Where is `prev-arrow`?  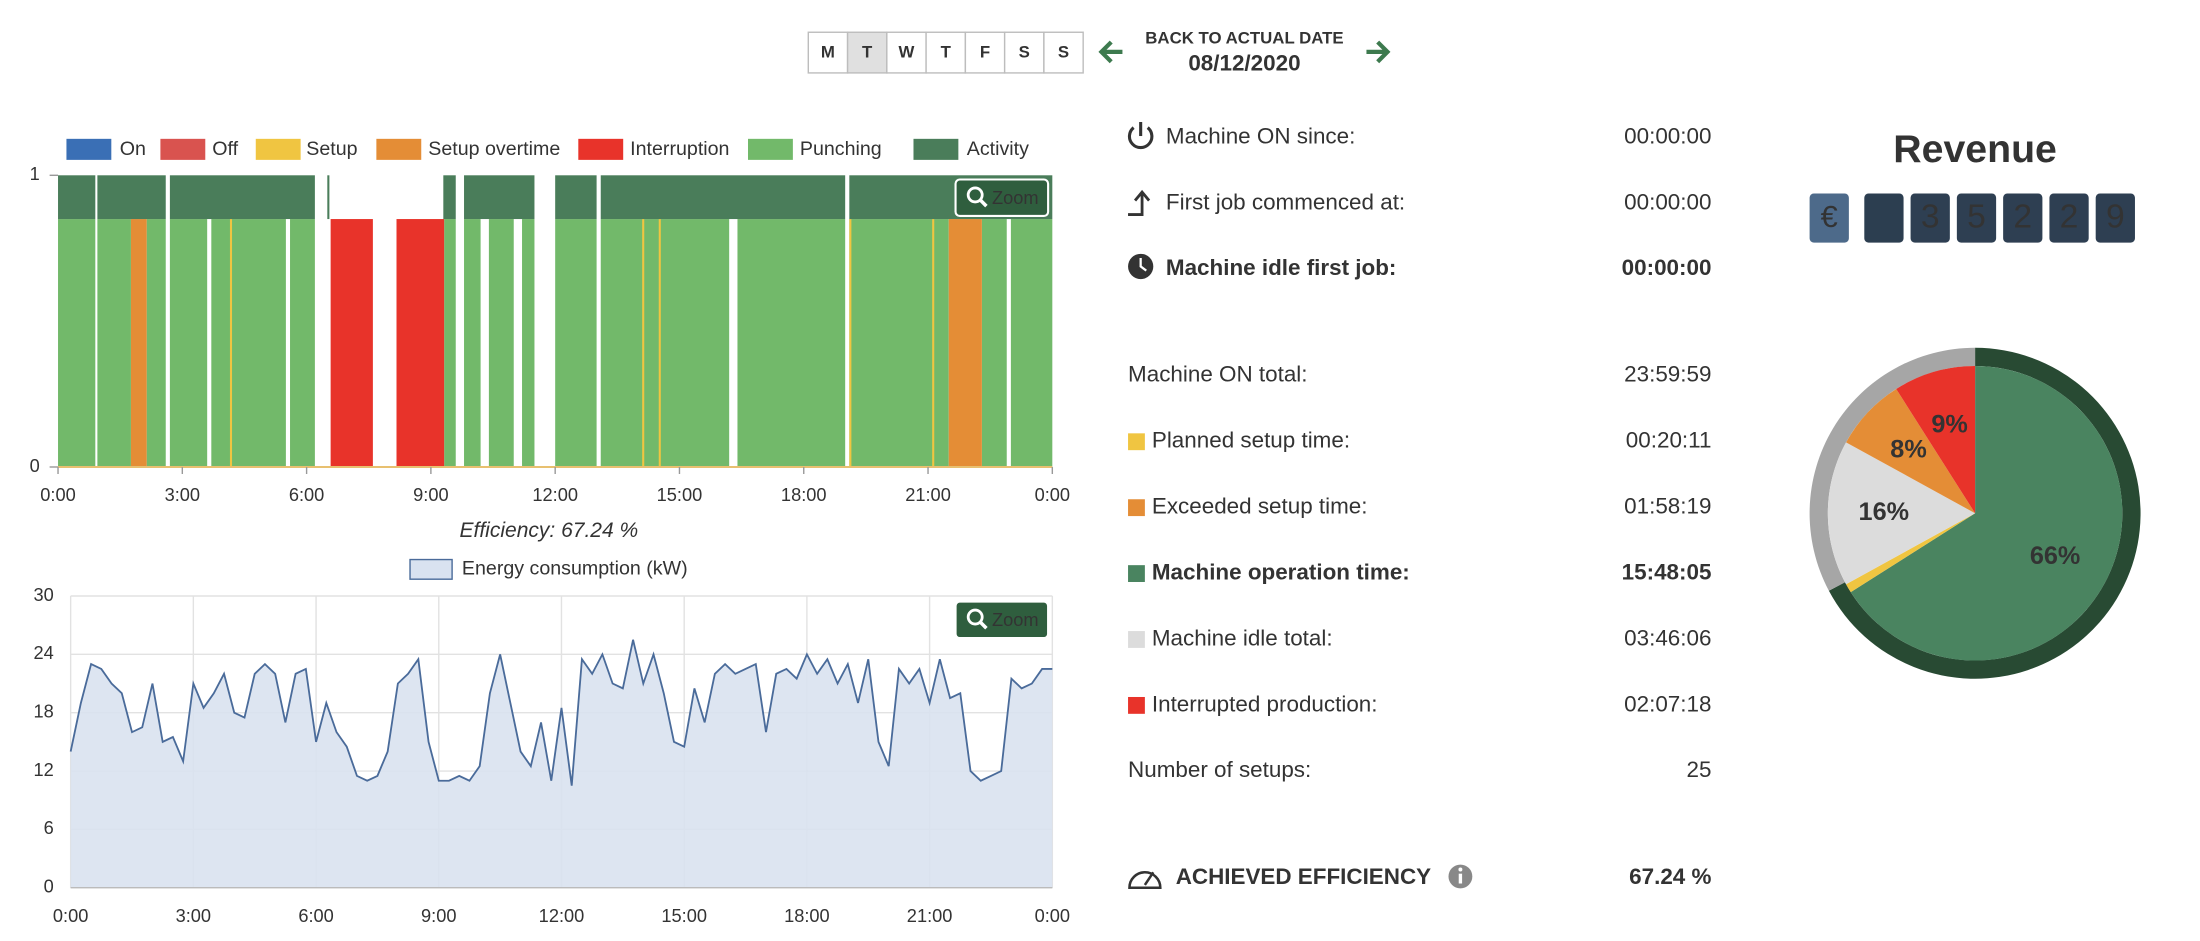
prev-arrow is located at coordinates (1110, 52).